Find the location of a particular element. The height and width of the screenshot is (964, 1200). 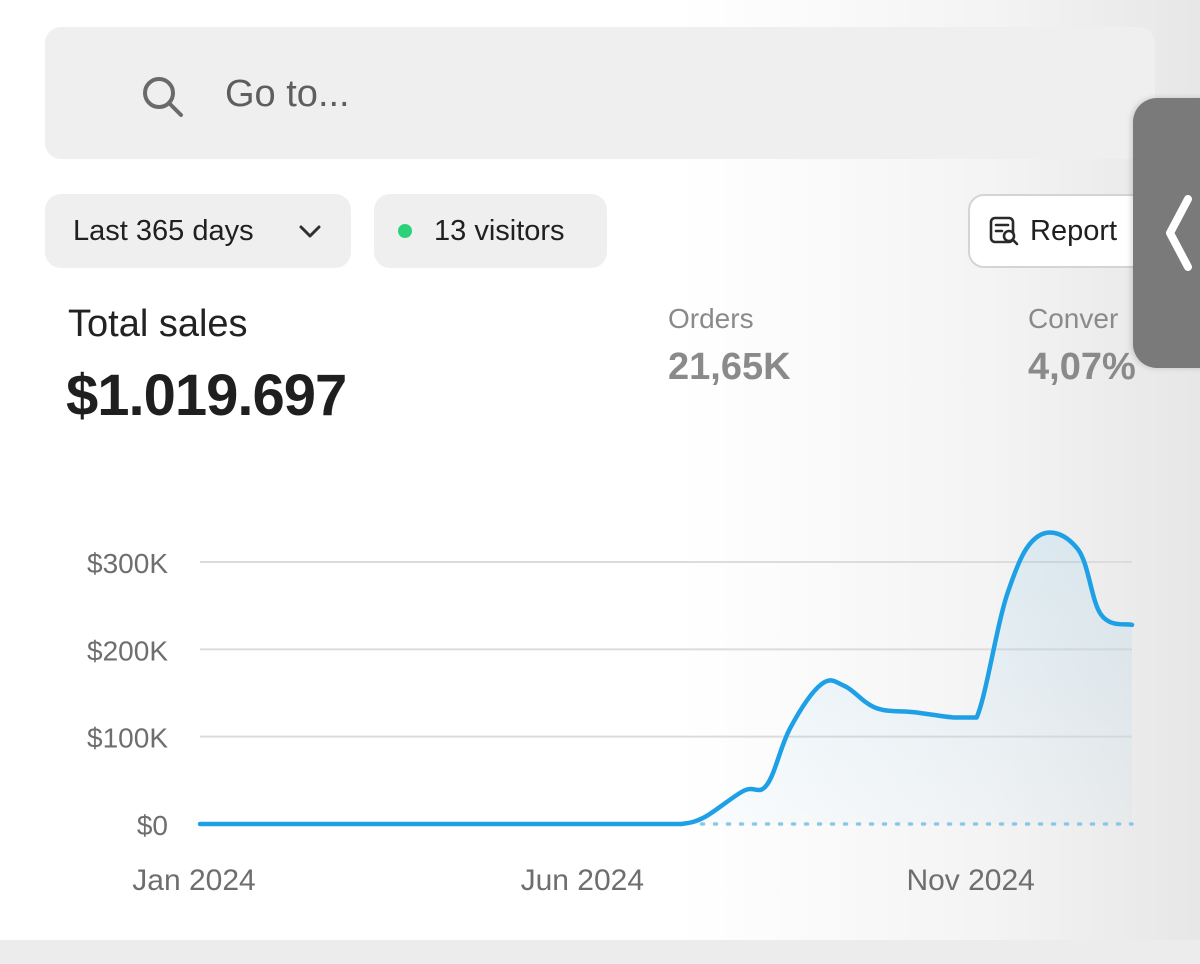

y-tick-label: $100K is located at coordinates (127, 738).